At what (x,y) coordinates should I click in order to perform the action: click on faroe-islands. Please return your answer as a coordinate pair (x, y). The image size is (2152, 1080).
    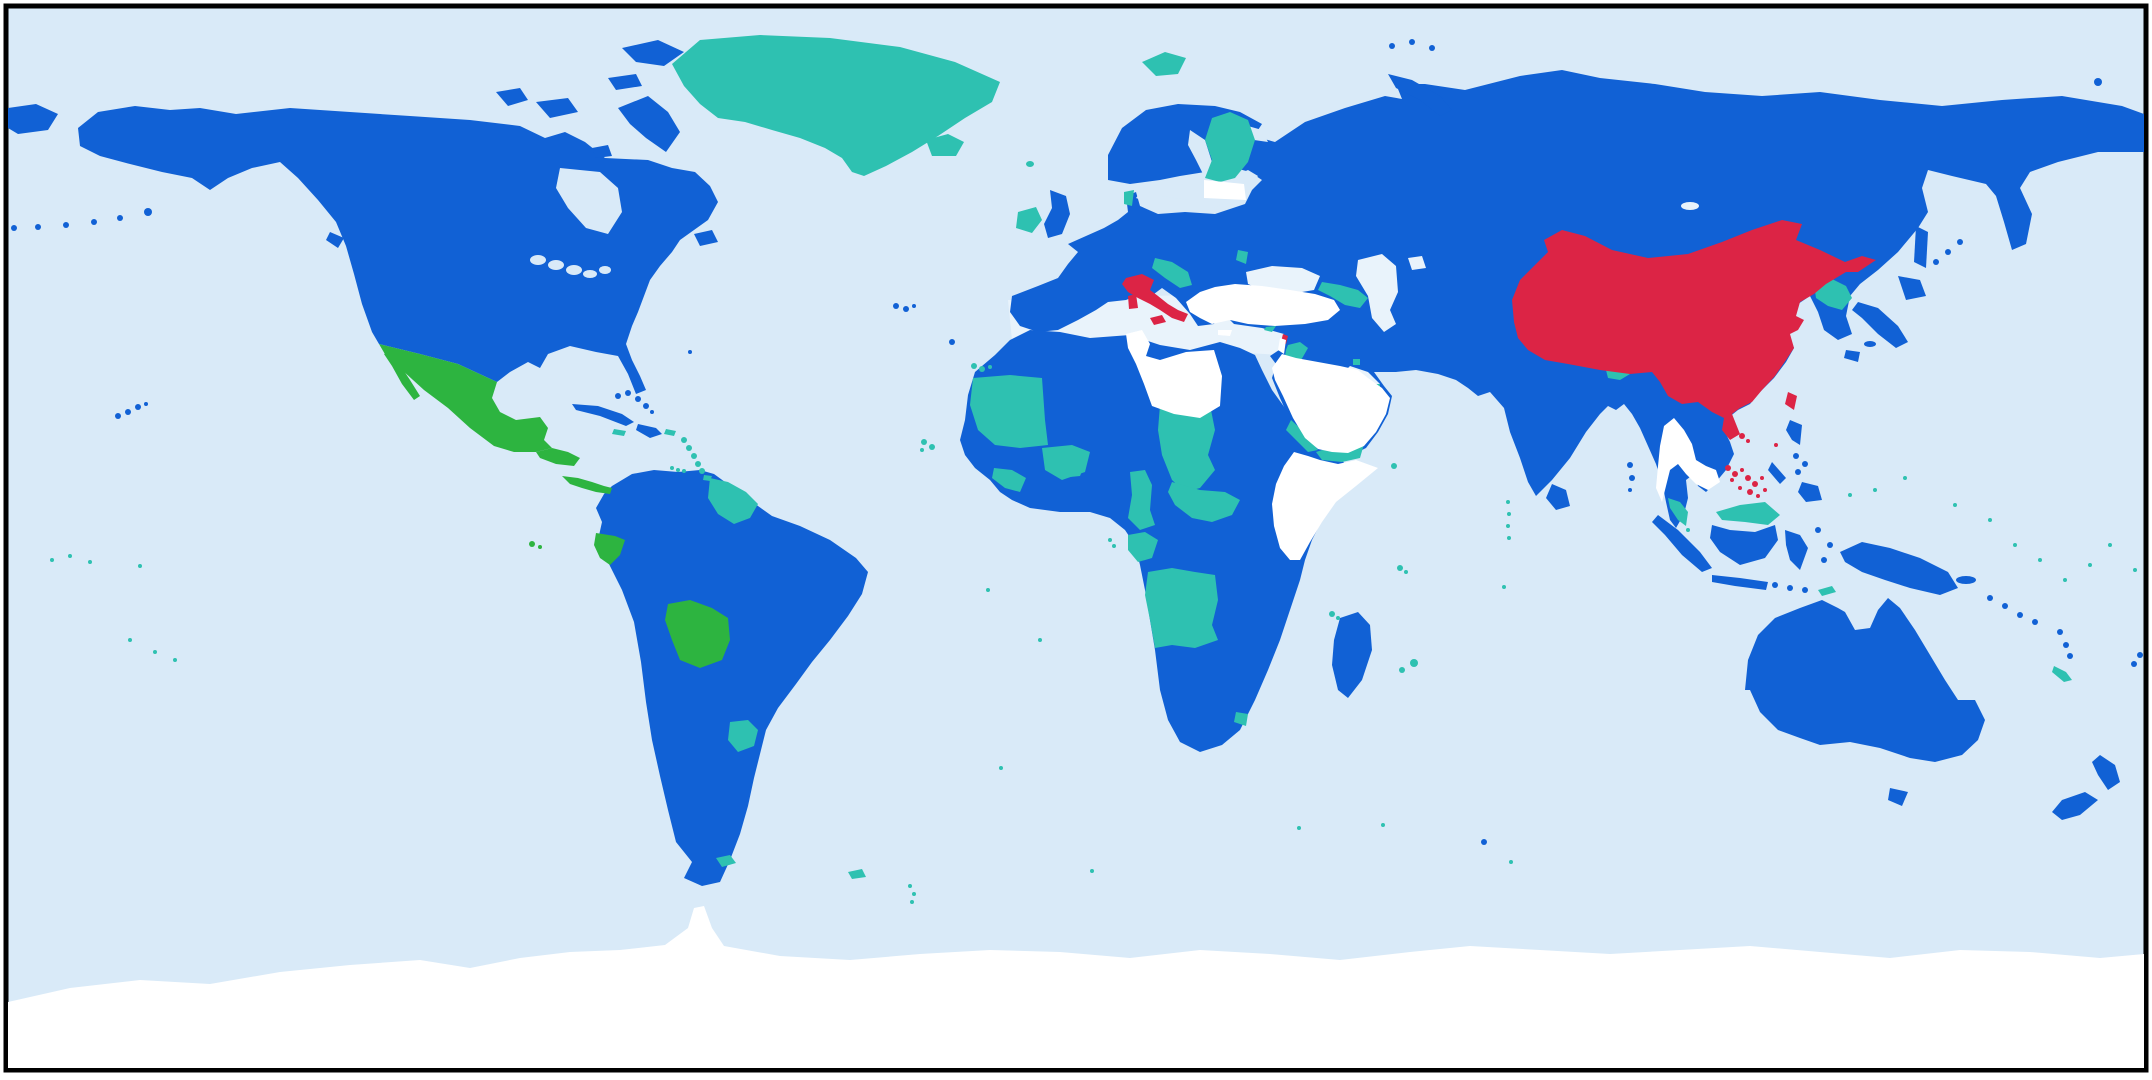
    Looking at the image, I should click on (1030, 164).